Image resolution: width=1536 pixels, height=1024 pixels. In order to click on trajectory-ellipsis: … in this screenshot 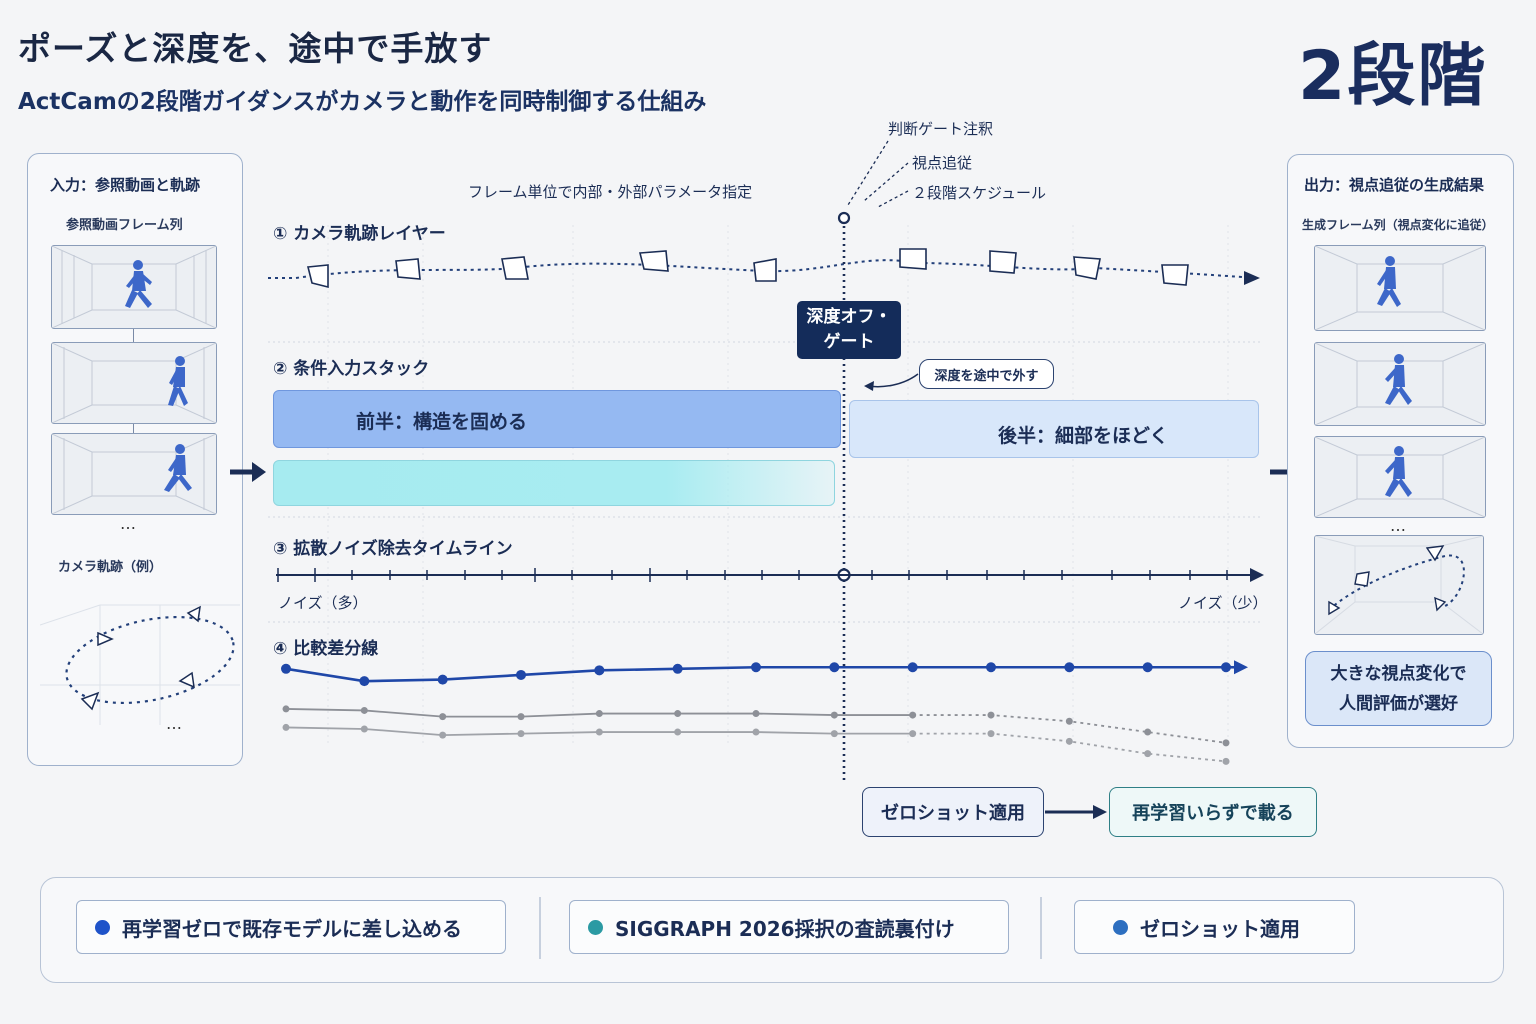, I will do `click(174, 723)`.